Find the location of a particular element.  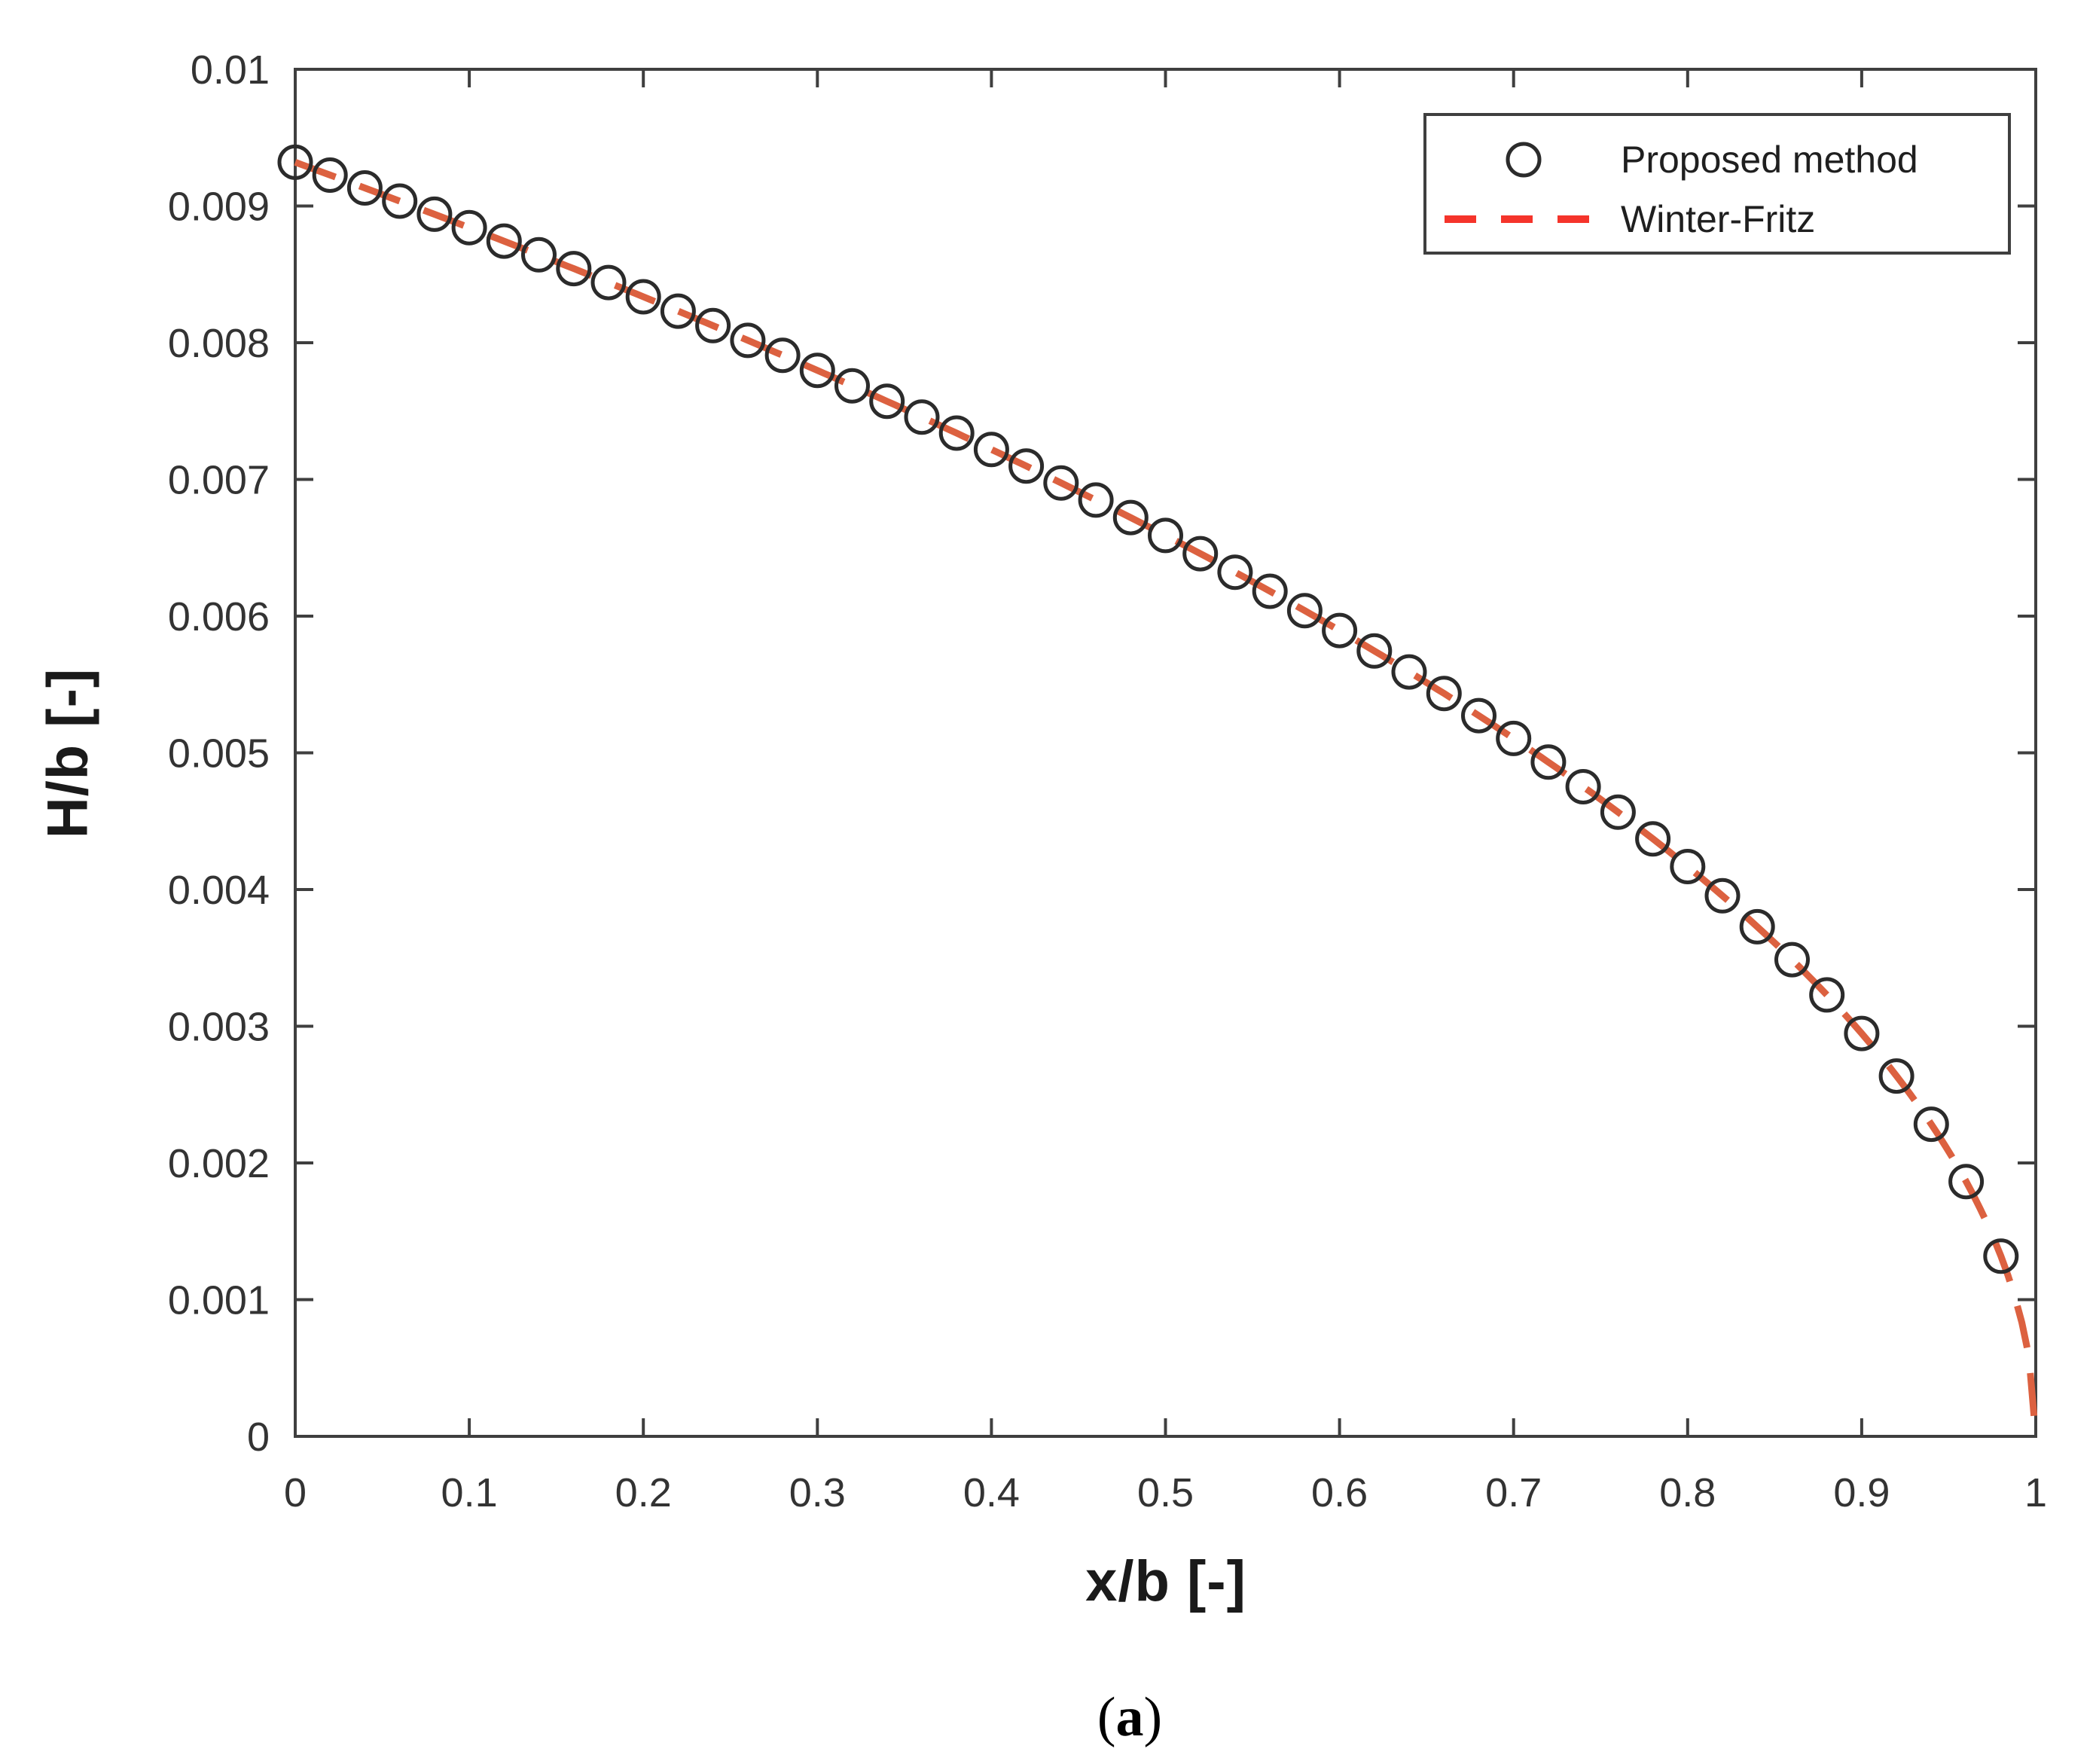

y-tick-label: 0.009 is located at coordinates (219, 208).